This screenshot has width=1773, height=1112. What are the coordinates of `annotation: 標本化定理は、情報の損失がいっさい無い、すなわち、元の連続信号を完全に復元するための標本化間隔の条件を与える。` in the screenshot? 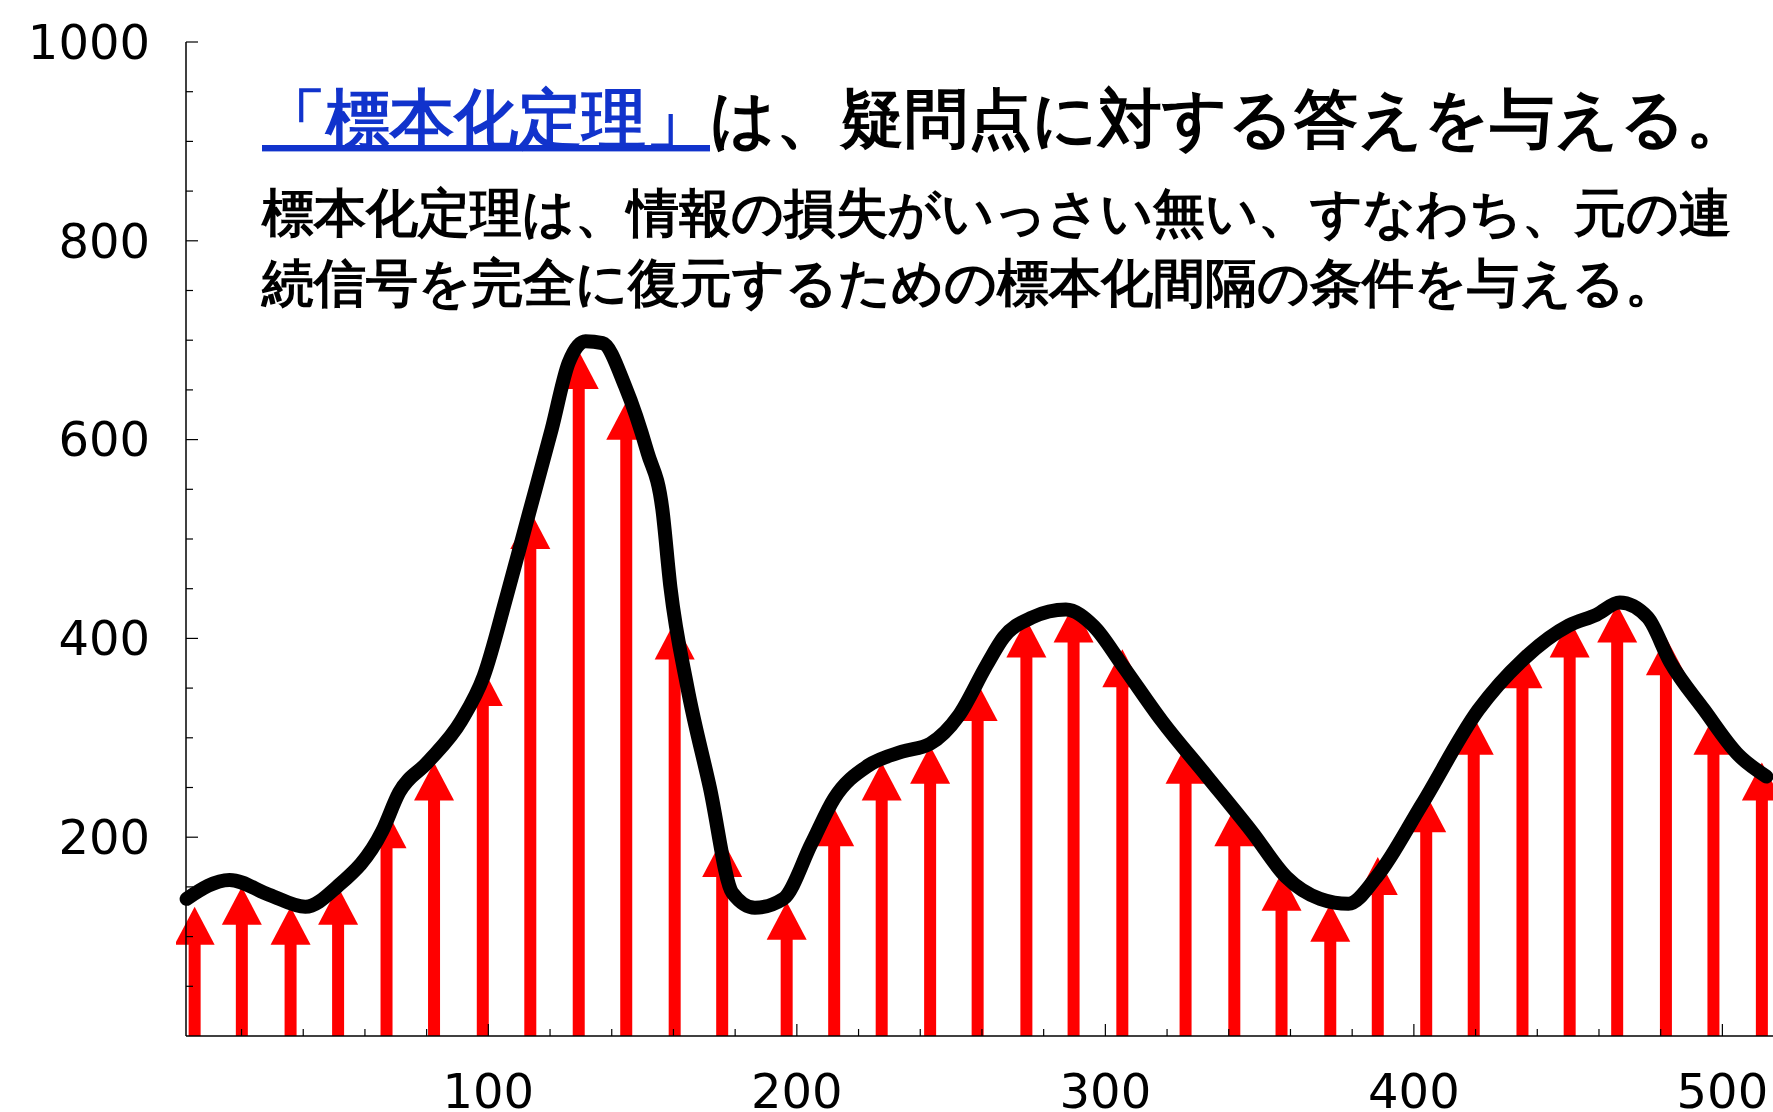 It's located at (995, 248).